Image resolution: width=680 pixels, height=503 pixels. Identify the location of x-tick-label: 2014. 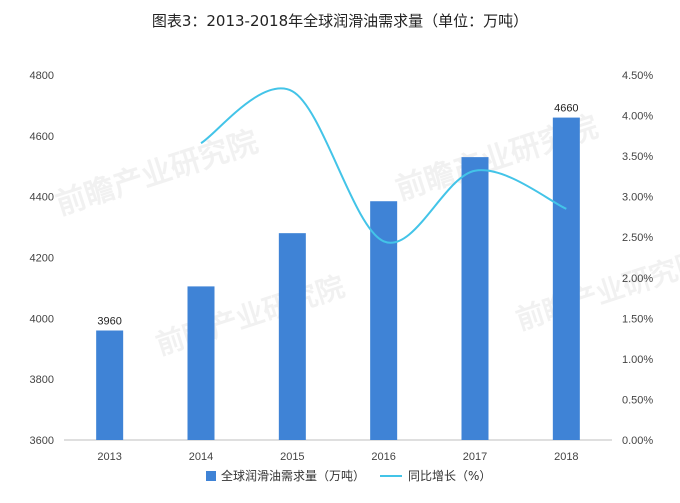
(201, 457).